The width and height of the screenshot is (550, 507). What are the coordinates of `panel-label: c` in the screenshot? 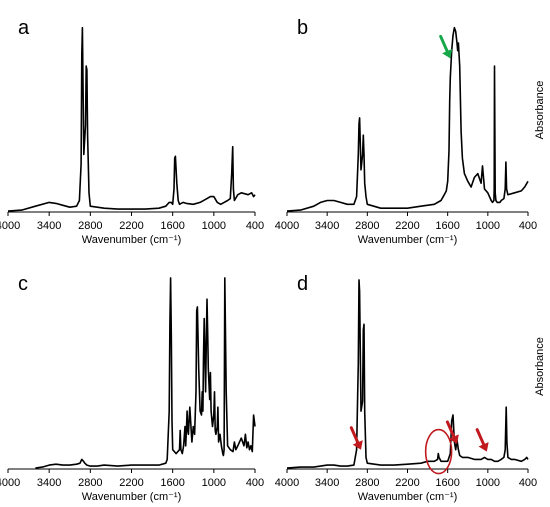 It's located at (23, 284).